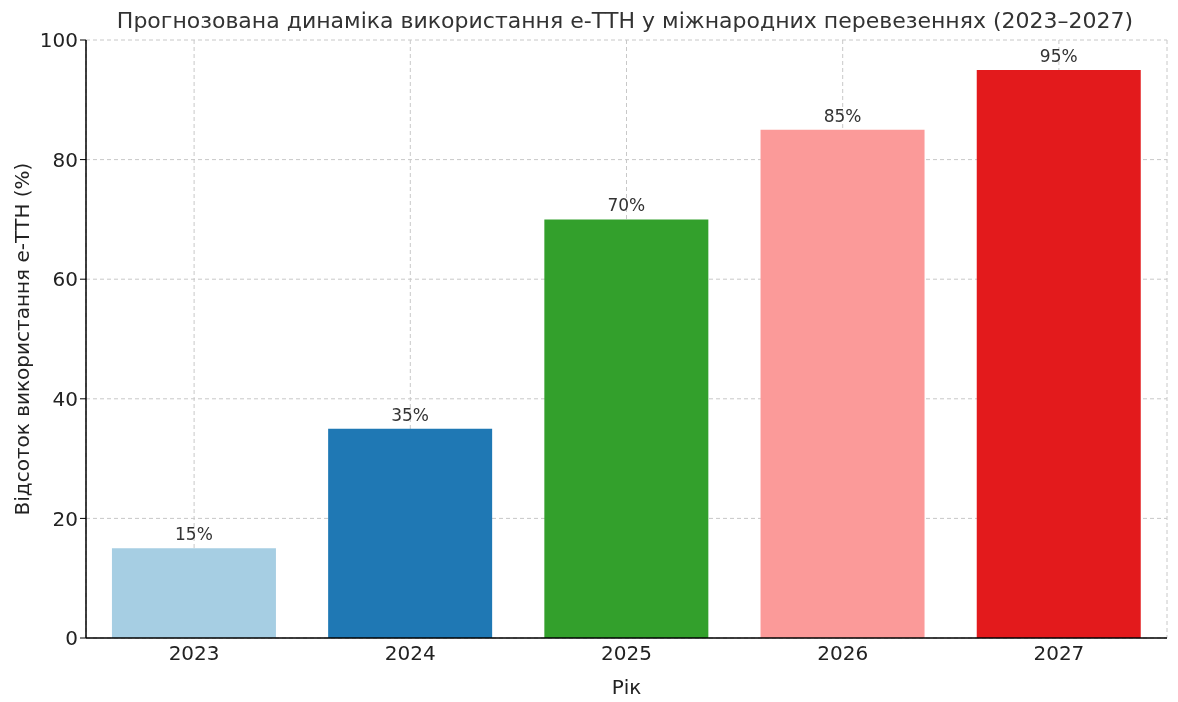 This screenshot has width=1178, height=702. Describe the element at coordinates (194, 534) in the screenshot. I see `data-label: 15%` at that location.